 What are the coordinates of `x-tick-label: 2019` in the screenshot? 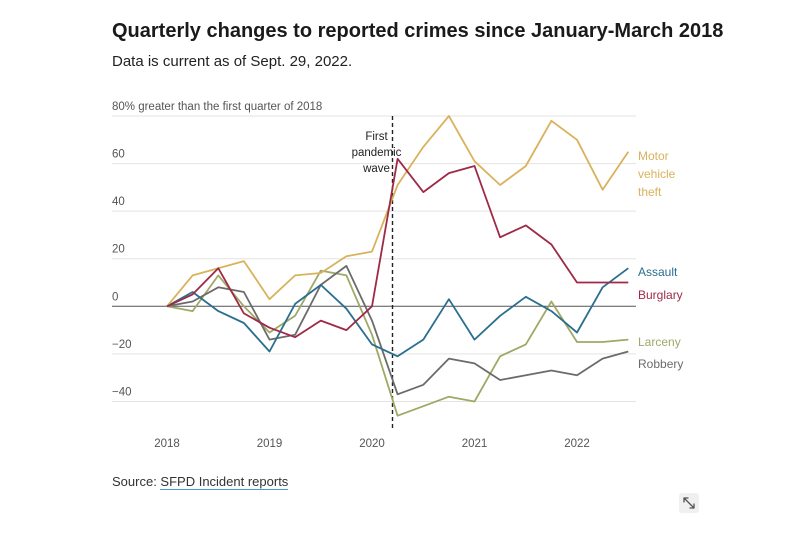 It's located at (270, 444).